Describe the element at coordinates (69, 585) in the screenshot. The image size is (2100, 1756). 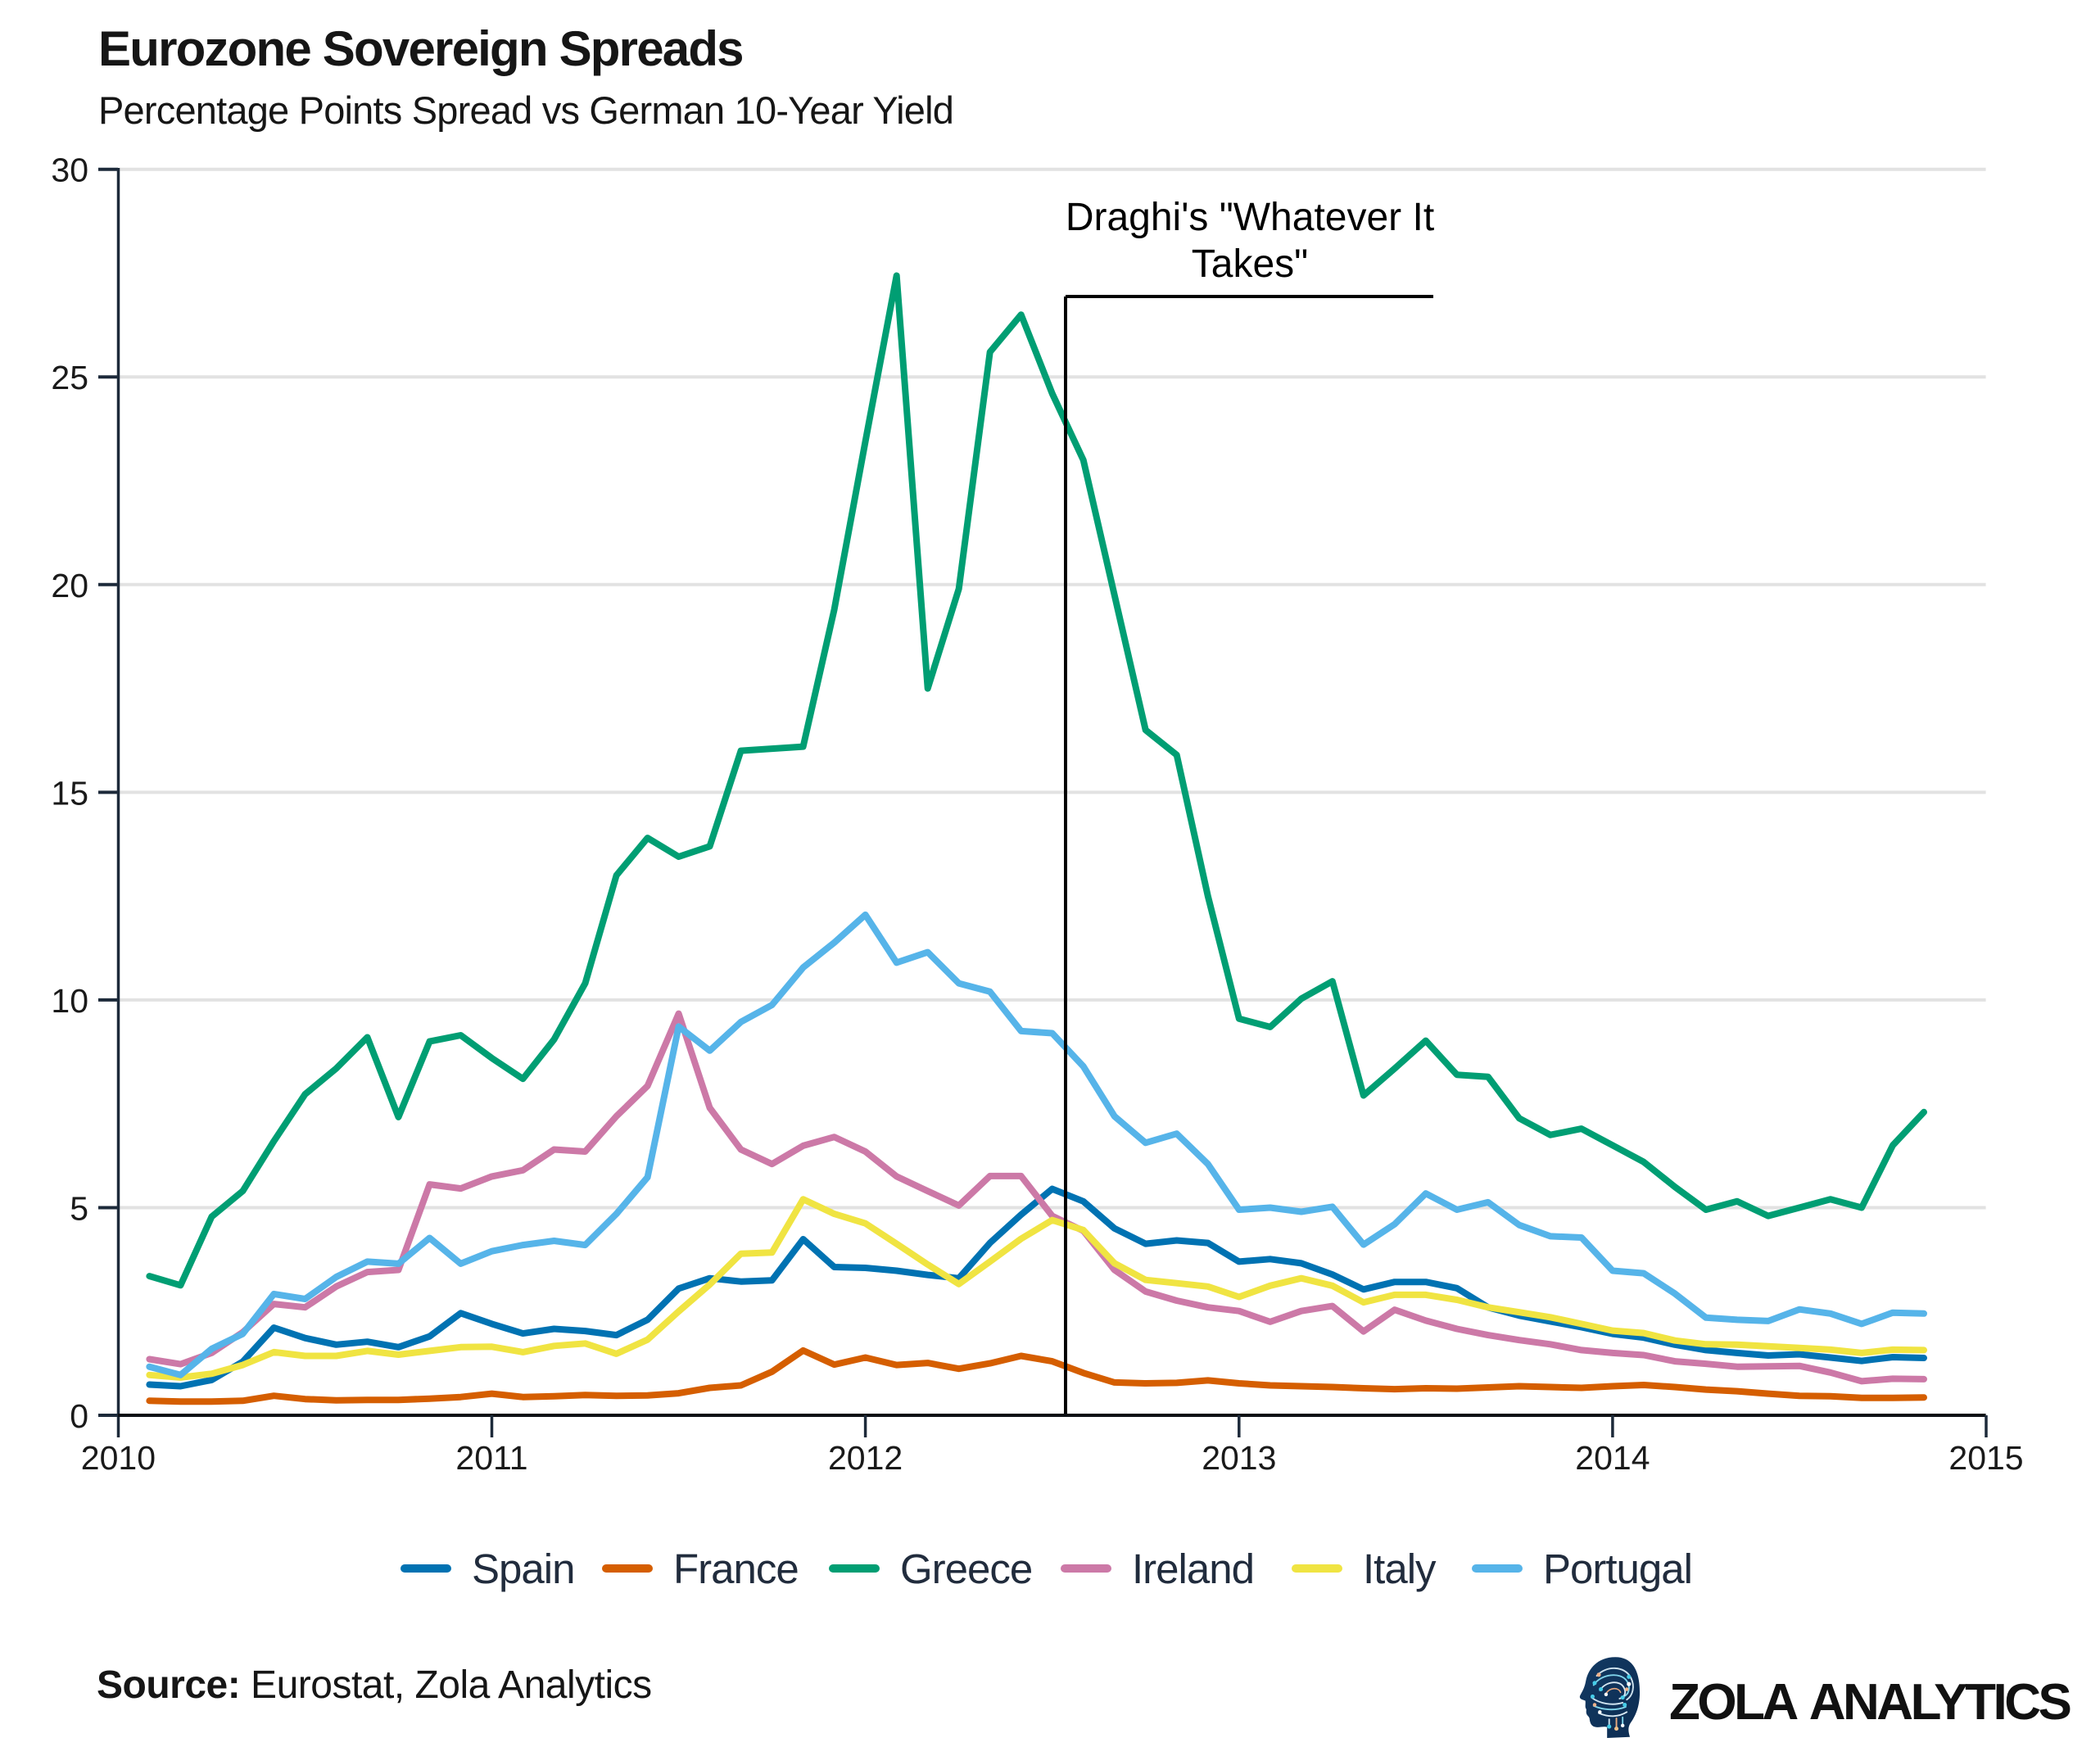
I see `svg-text: 20` at that location.